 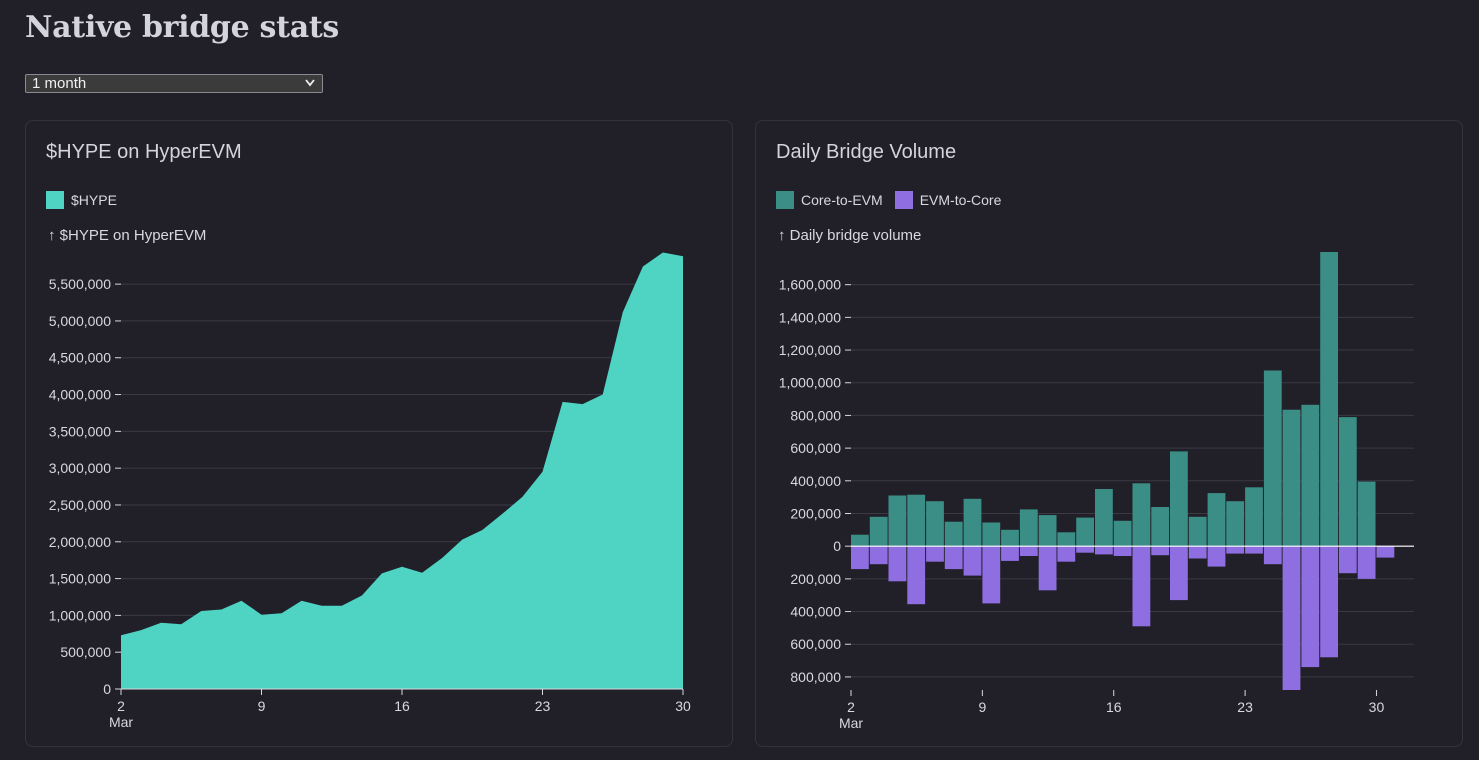 I want to click on y-tick-label: 800,000, so click(x=815, y=677).